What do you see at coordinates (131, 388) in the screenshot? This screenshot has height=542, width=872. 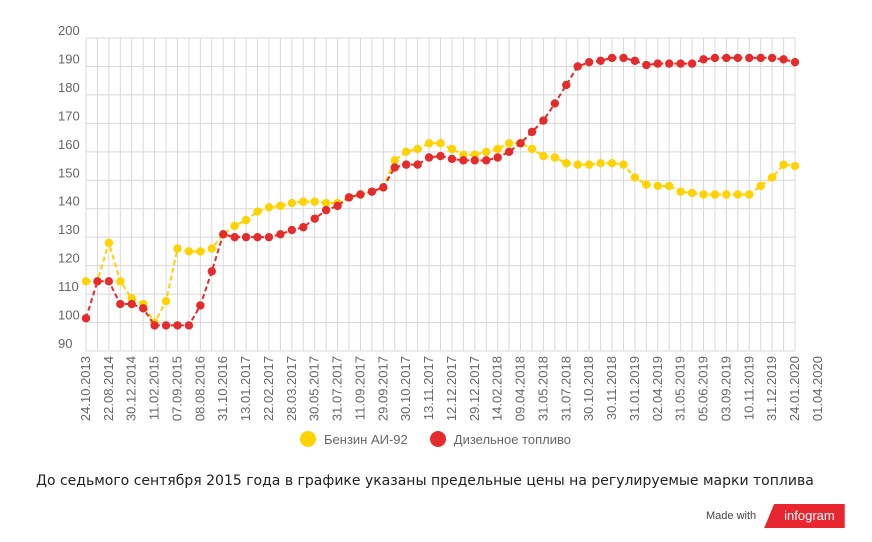 I see `x-tick-label: 30.12.2014` at bounding box center [131, 388].